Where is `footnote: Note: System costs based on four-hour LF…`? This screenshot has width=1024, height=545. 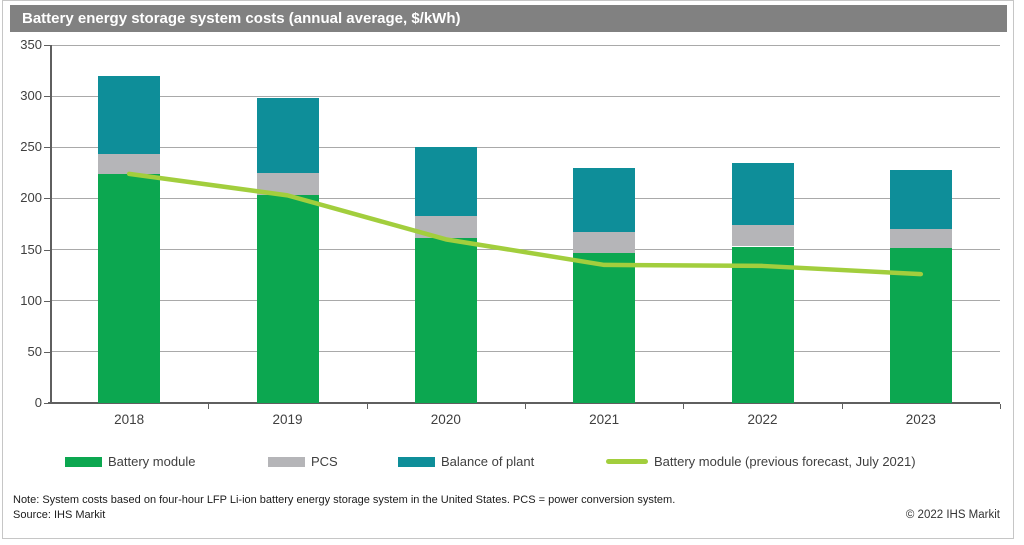
footnote: Note: System costs based on four-hour LF… is located at coordinates (344, 500).